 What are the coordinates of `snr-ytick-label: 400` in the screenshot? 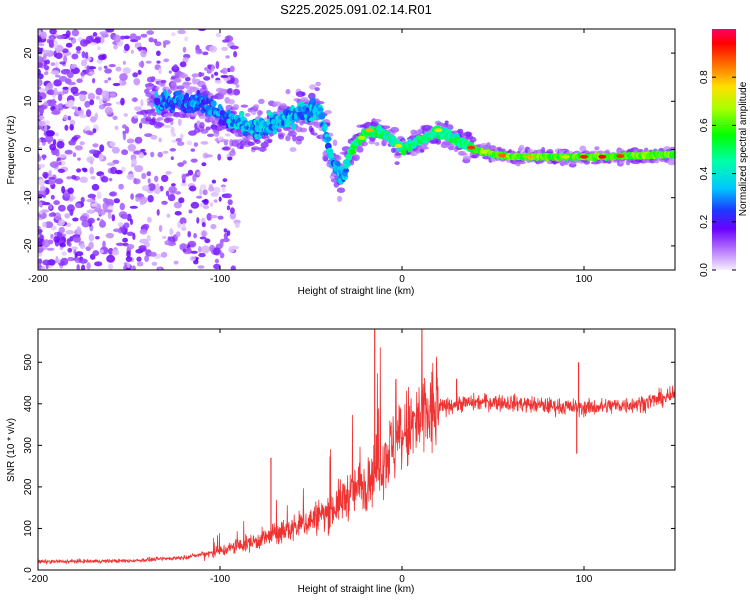 It's located at (28, 403).